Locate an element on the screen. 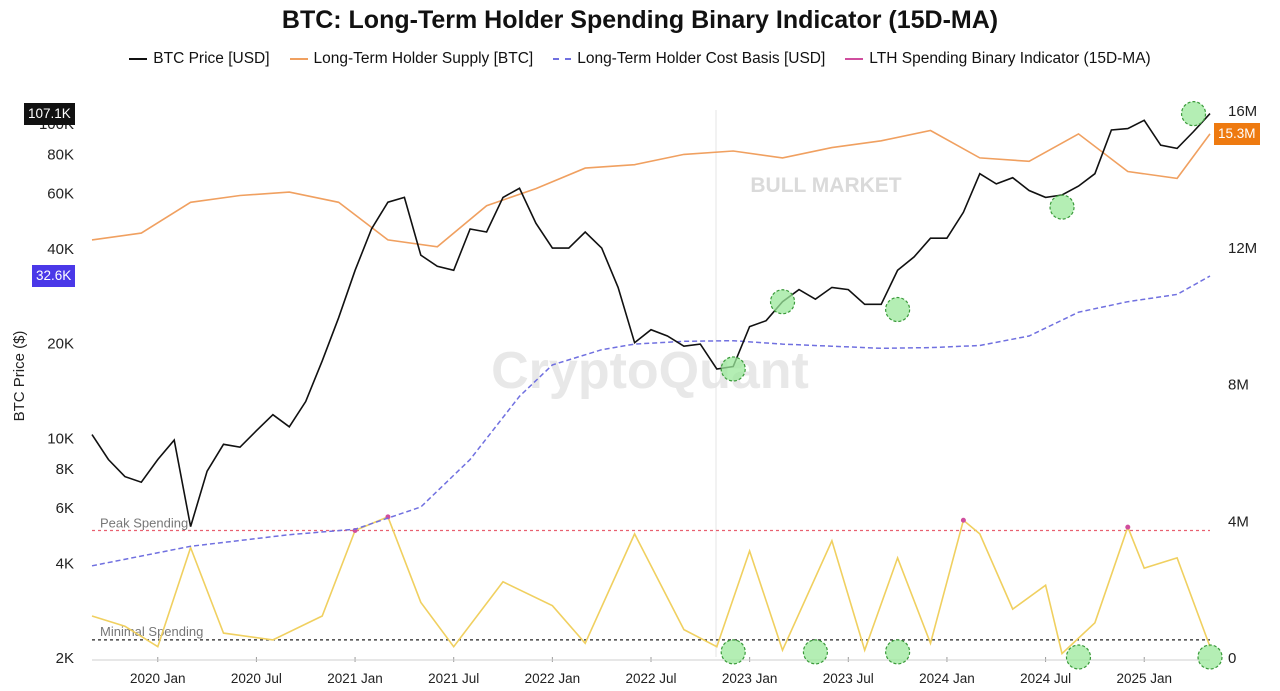 The image size is (1280, 691). legend-label: Long-Term Holder Cost Basis [USD] is located at coordinates (701, 58).